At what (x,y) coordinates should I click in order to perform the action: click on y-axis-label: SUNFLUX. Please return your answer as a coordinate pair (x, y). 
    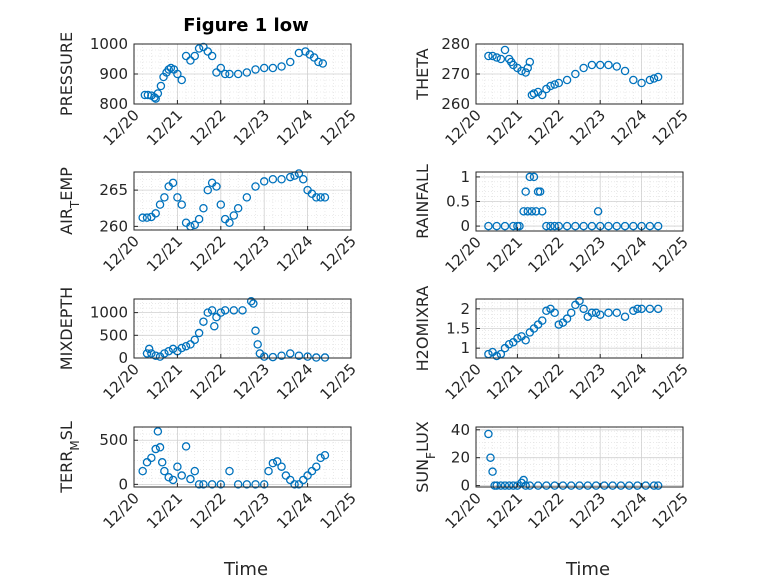
    Looking at the image, I should click on (425, 457).